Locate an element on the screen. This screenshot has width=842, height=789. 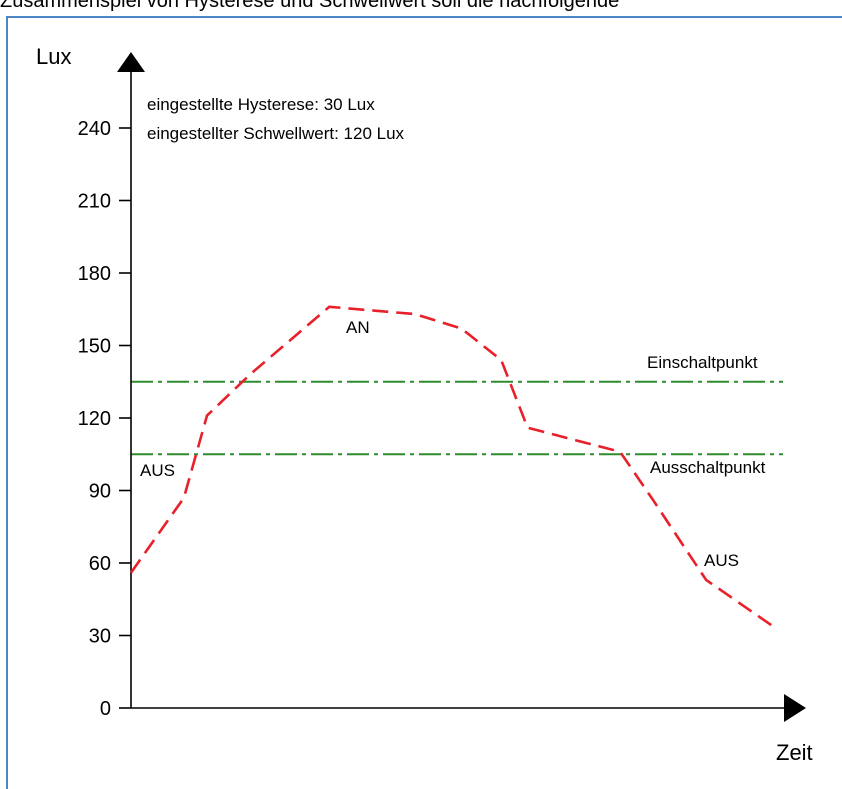
x-axis-arrow is located at coordinates (795, 708).